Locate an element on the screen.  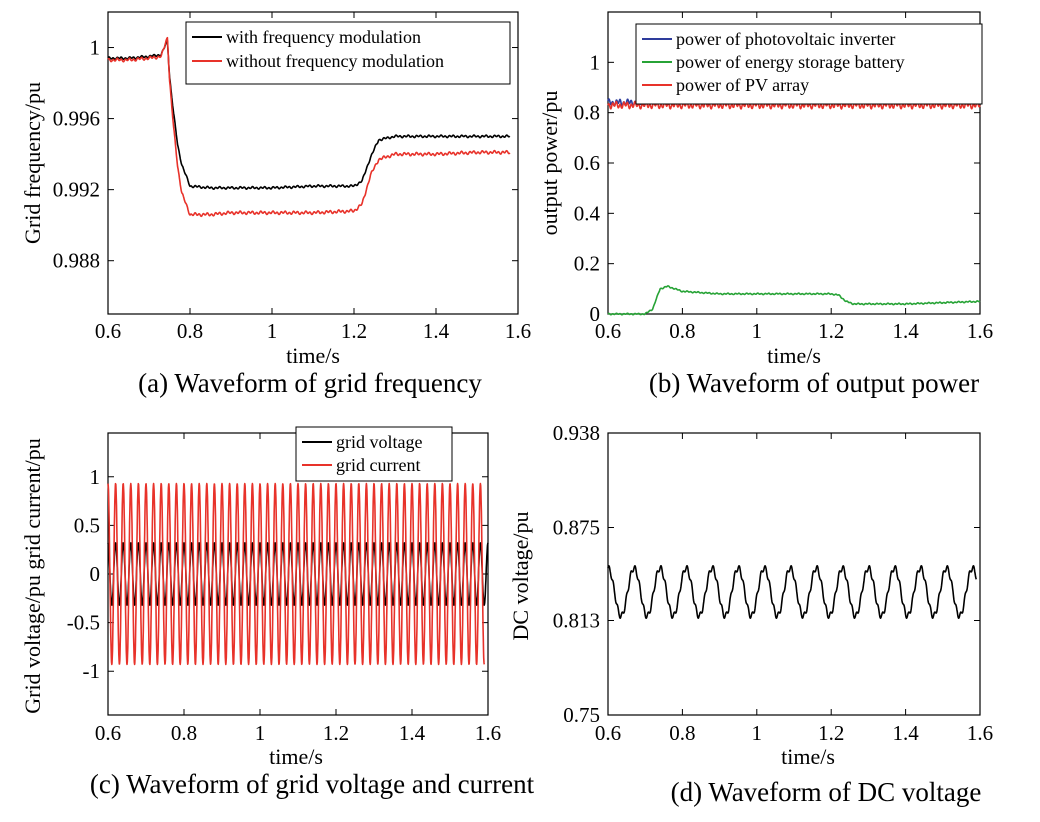
panel-d-series is located at coordinates (792, 592).